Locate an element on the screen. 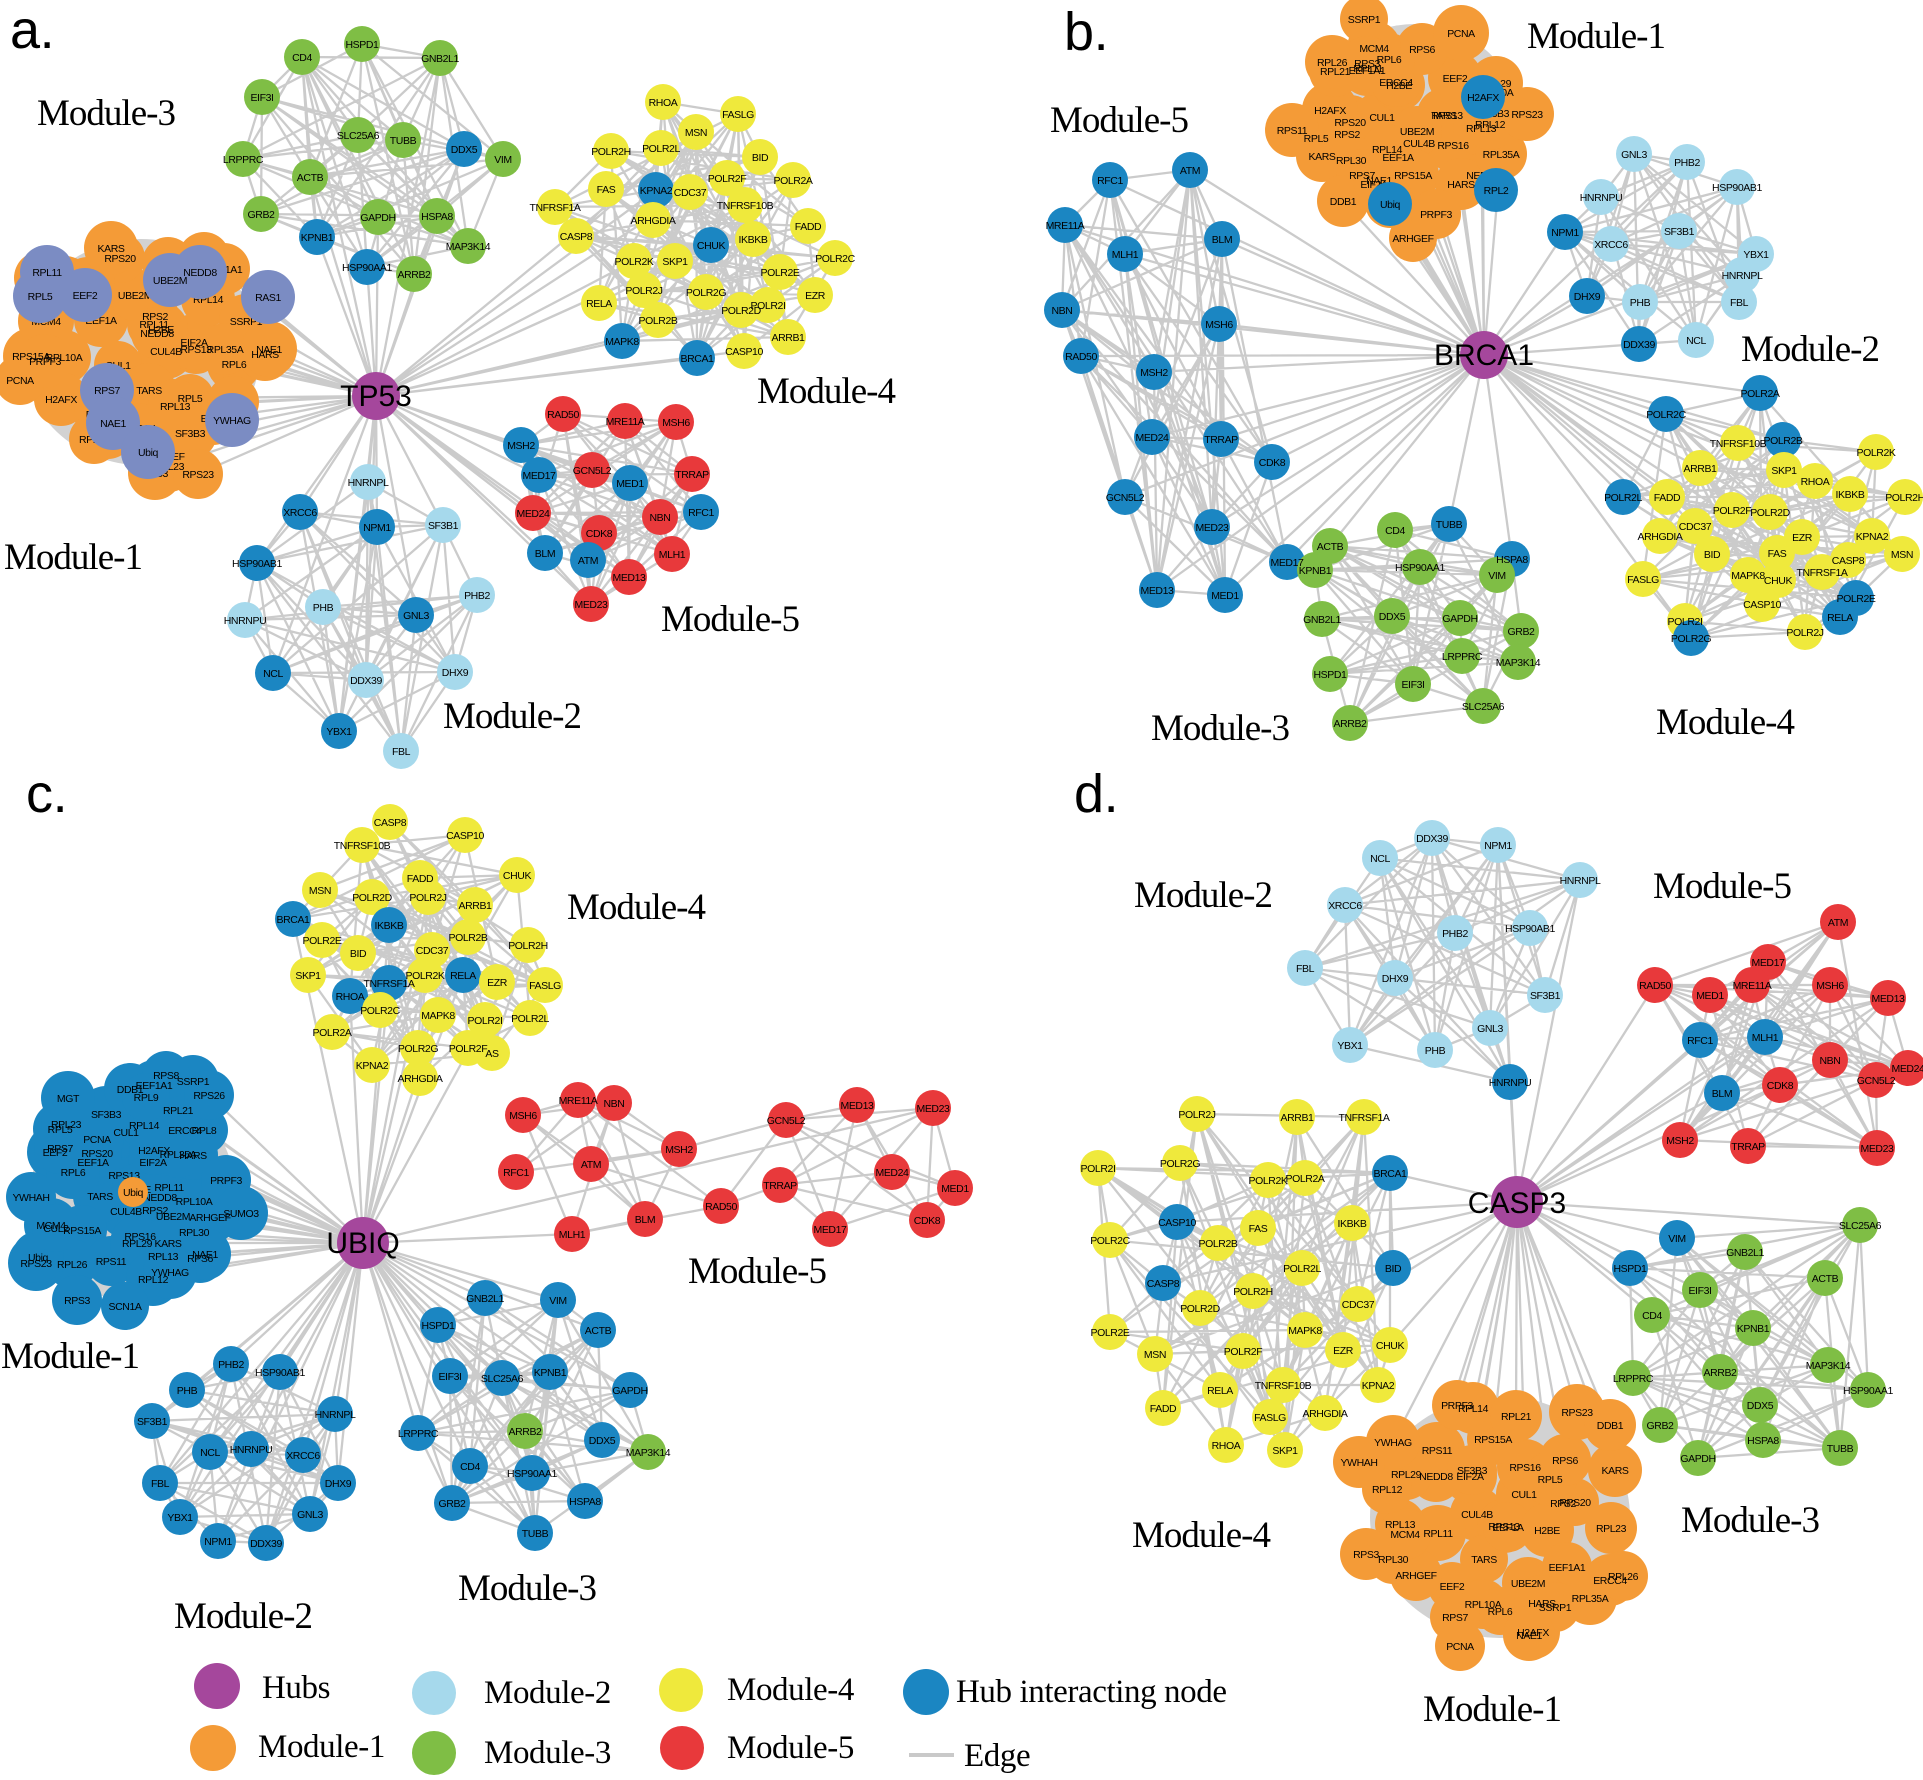 Image resolution: width=1923 pixels, height=1780 pixels. svg-text: UBIQ is located at coordinates (362, 1243).